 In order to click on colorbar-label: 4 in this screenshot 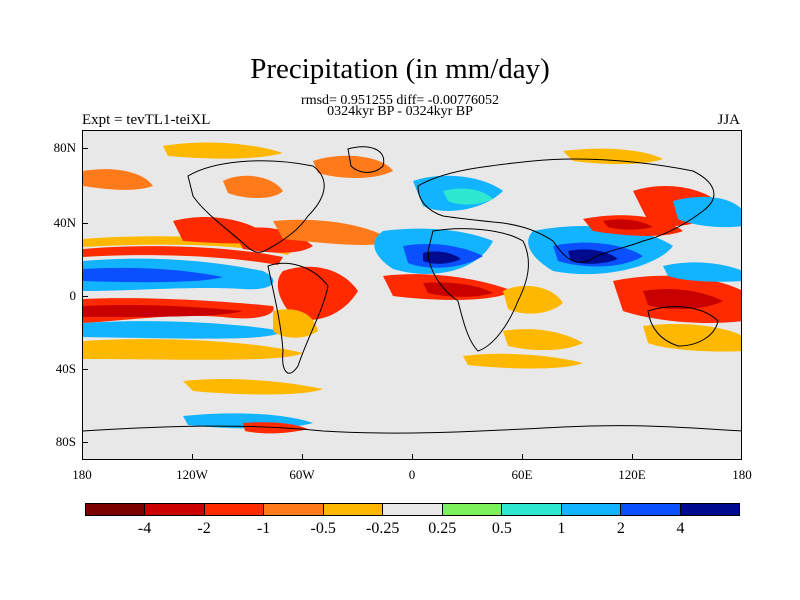, I will do `click(680, 528)`.